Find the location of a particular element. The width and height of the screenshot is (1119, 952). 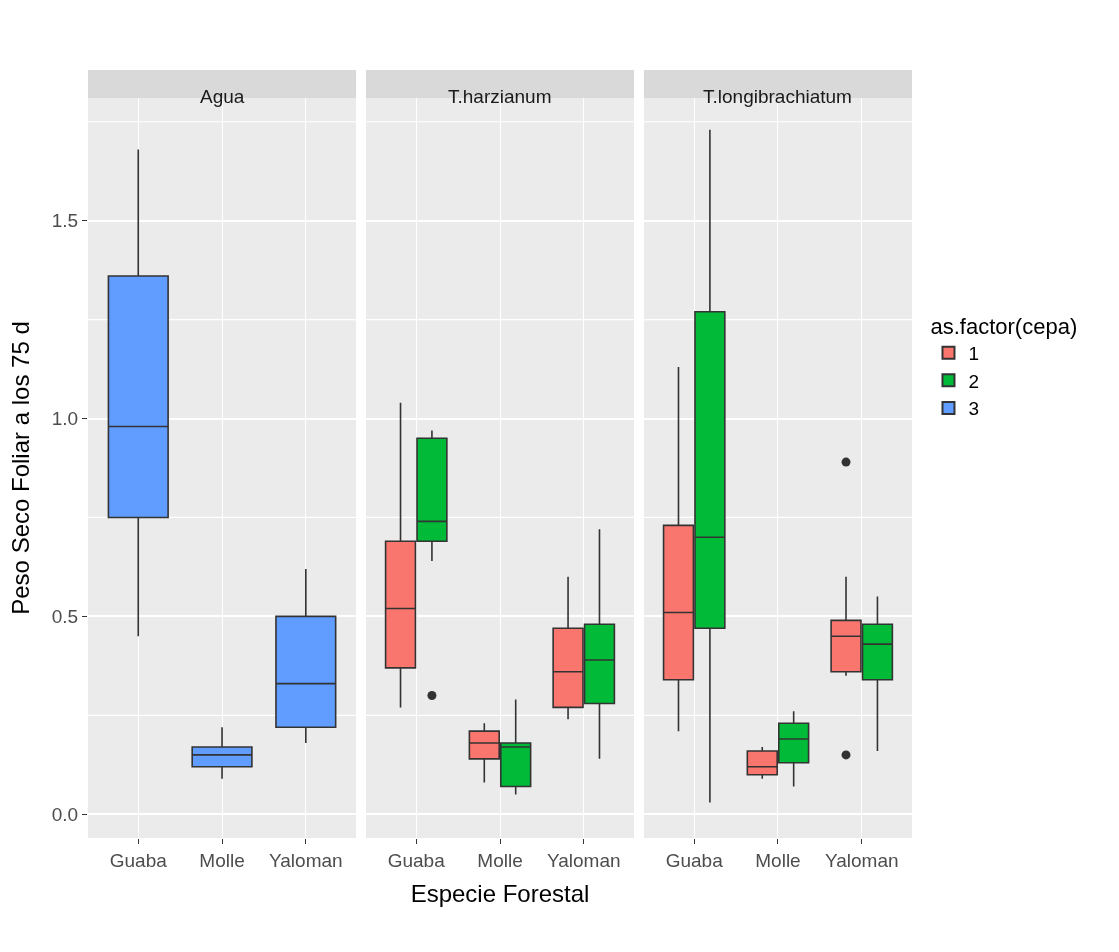

y-tick-label: 0.0 is located at coordinates (65, 814).